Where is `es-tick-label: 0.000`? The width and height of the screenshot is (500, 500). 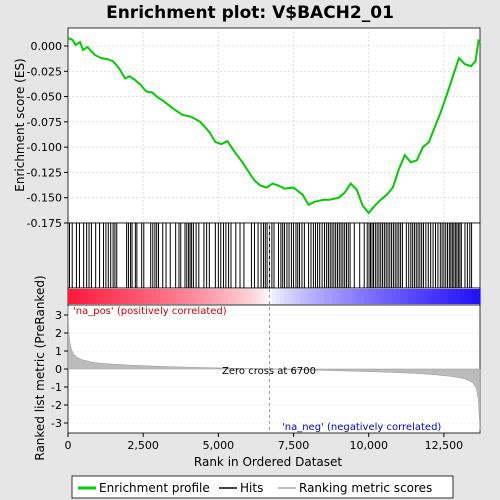 es-tick-label: 0.000 is located at coordinates (47, 46).